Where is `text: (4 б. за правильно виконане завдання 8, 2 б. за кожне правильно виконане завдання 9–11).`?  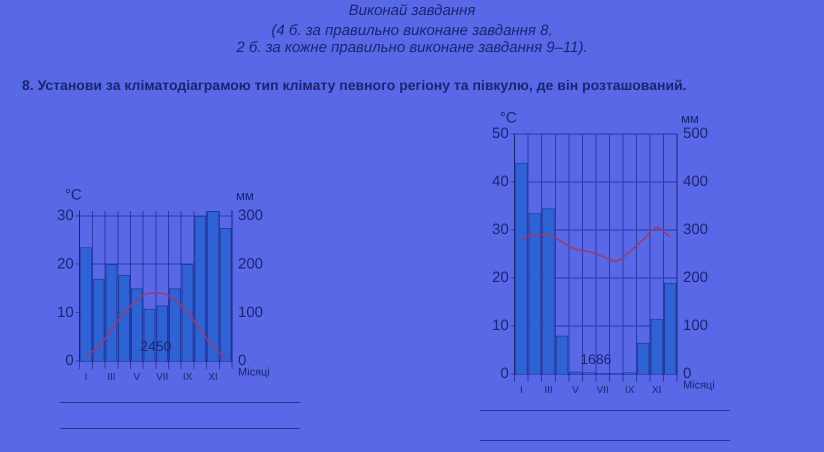 text: (4 б. за правильно виконане завдання 8, 2 б. за кожне правильно виконане завдання 9–11). is located at coordinates (412, 39).